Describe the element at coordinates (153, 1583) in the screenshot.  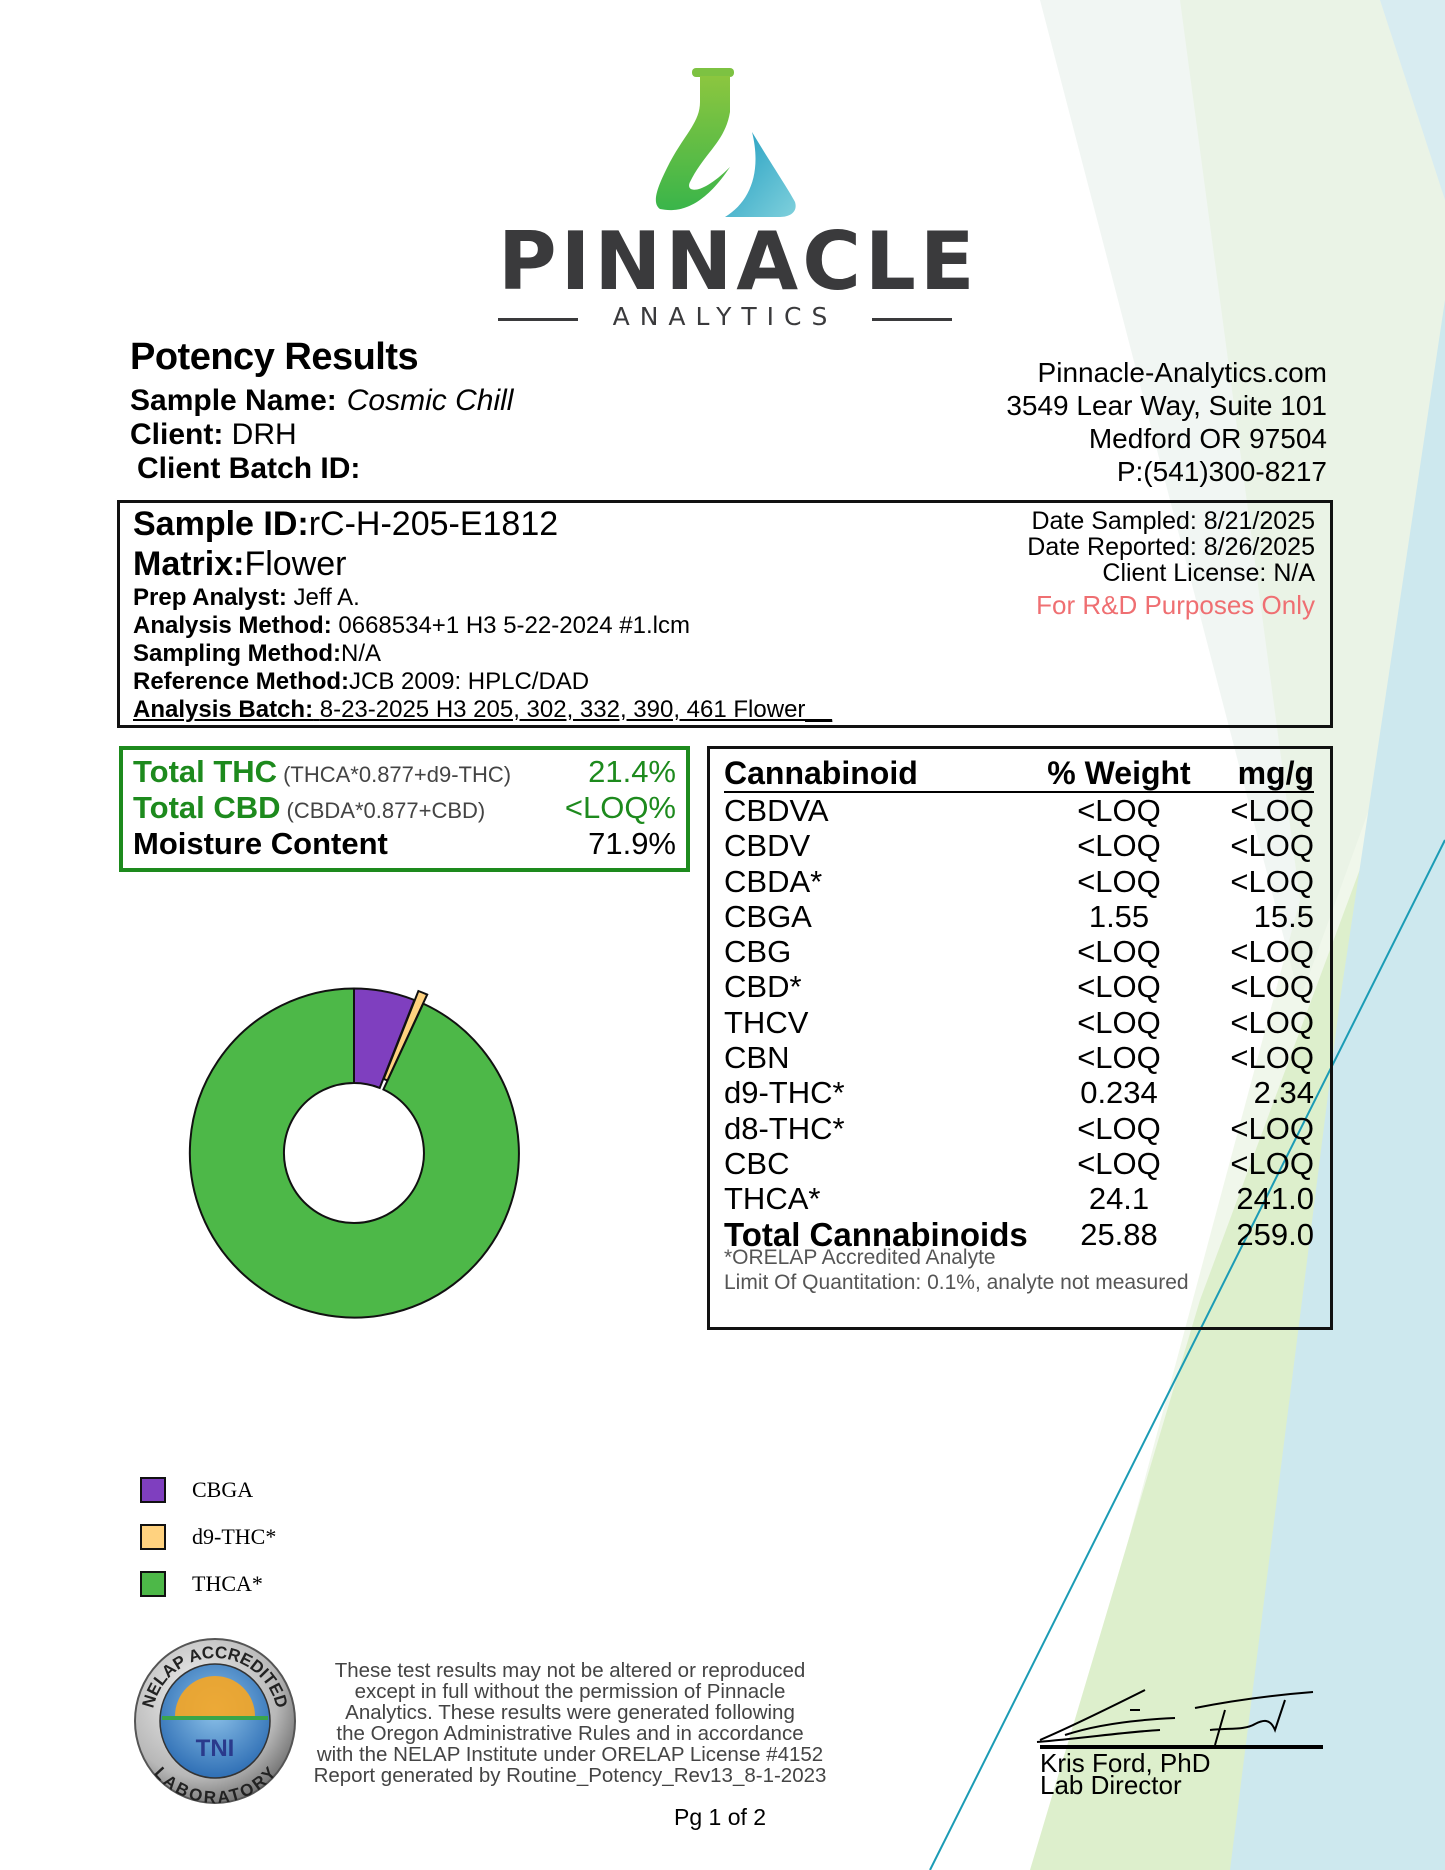
I see `legend-swatch-green` at that location.